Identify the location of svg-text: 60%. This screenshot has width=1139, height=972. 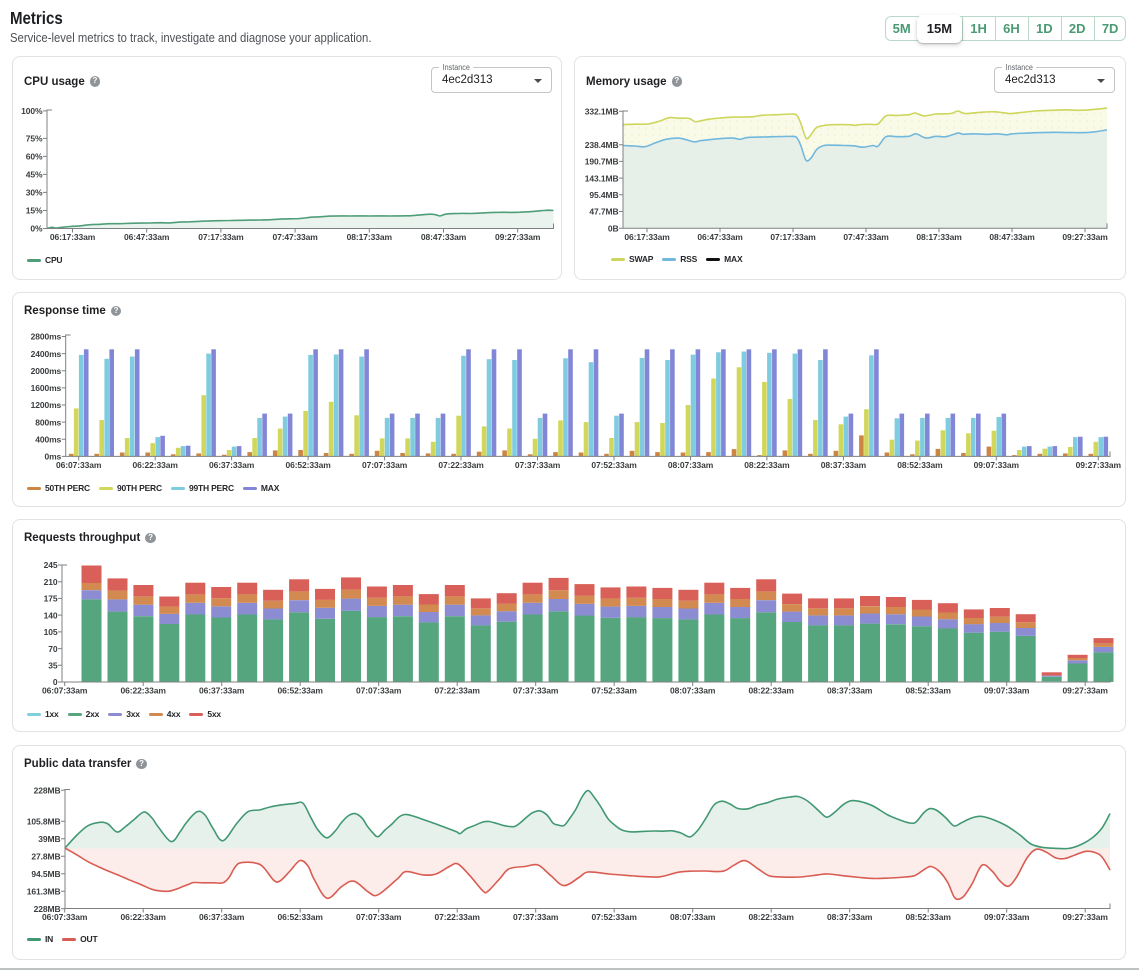
(34, 157).